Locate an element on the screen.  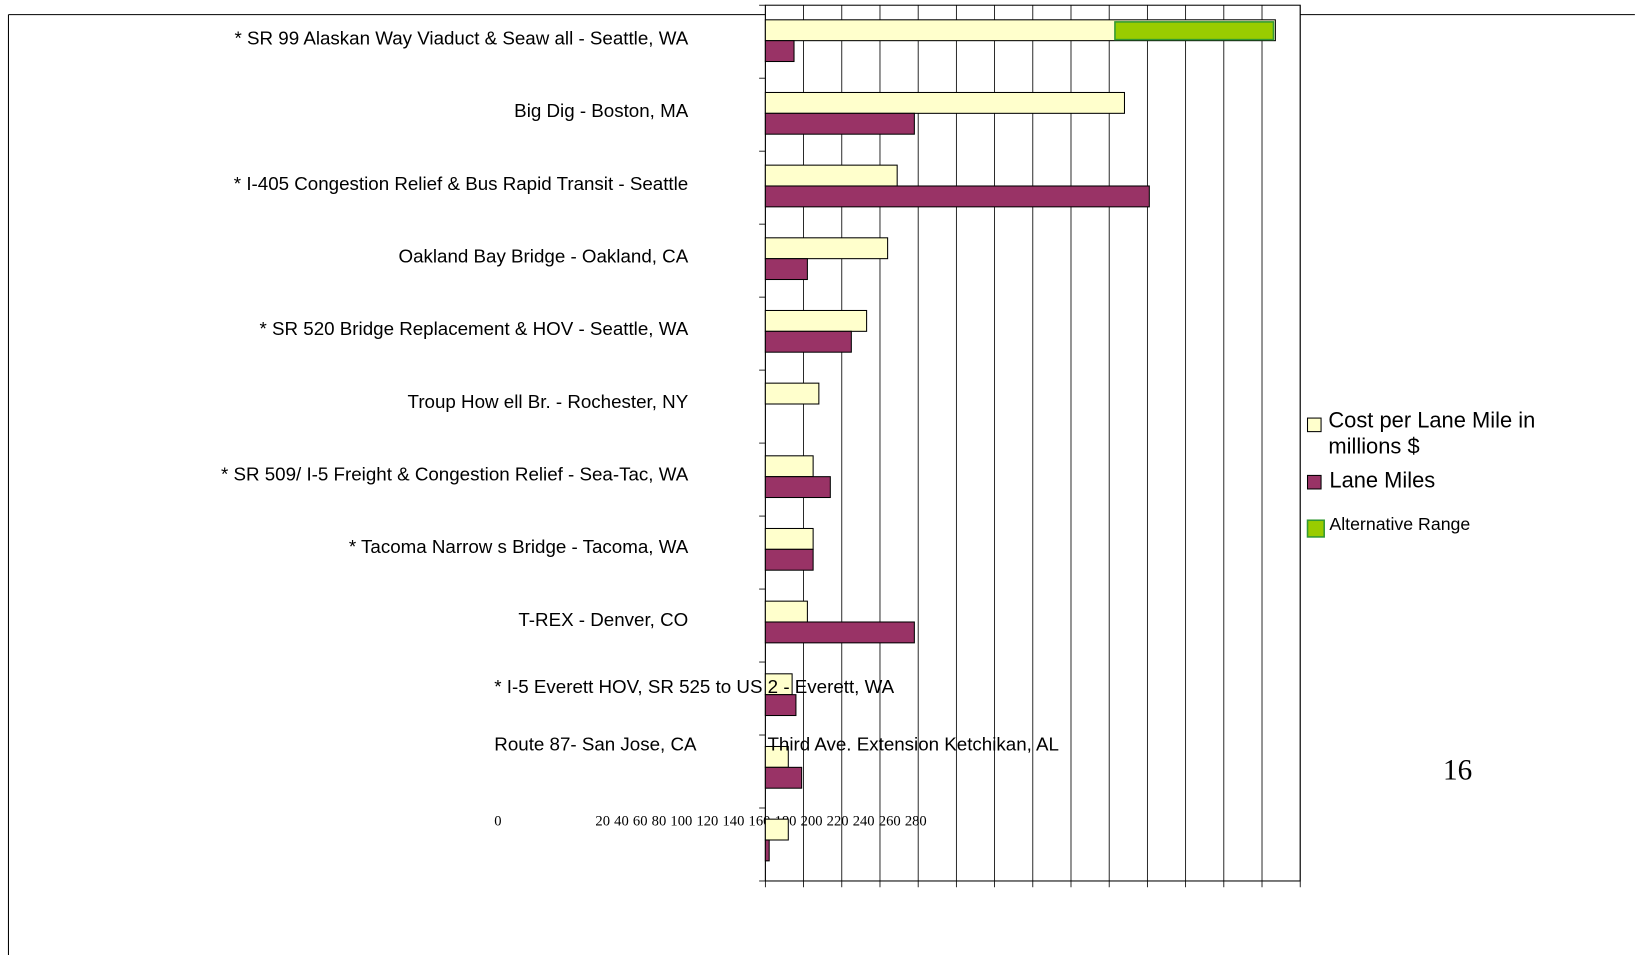
x-tick-label: 120 is located at coordinates (707, 822).